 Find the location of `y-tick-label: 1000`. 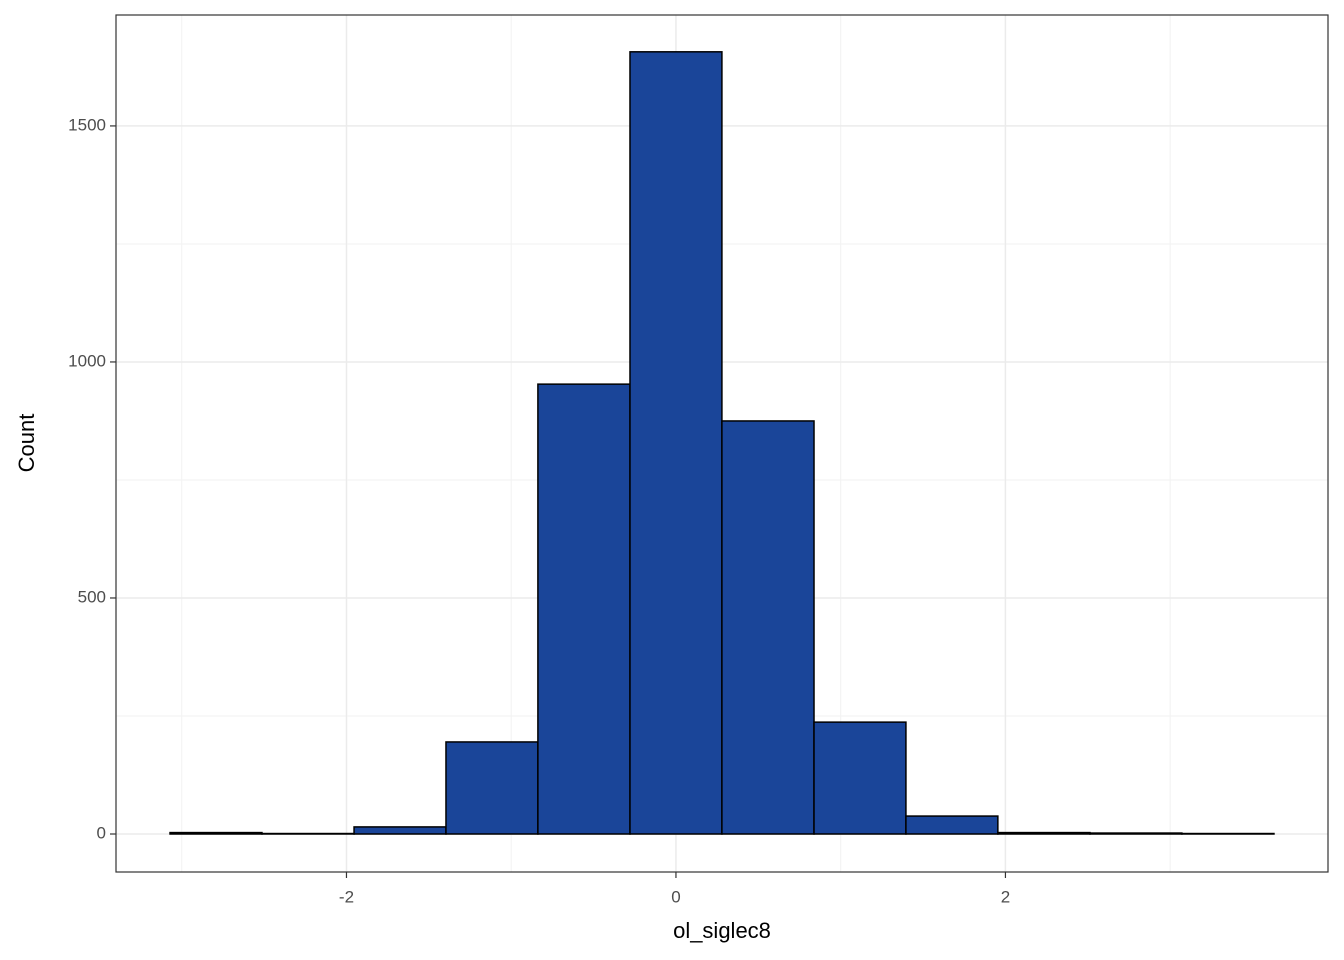

y-tick-label: 1000 is located at coordinates (87, 360).